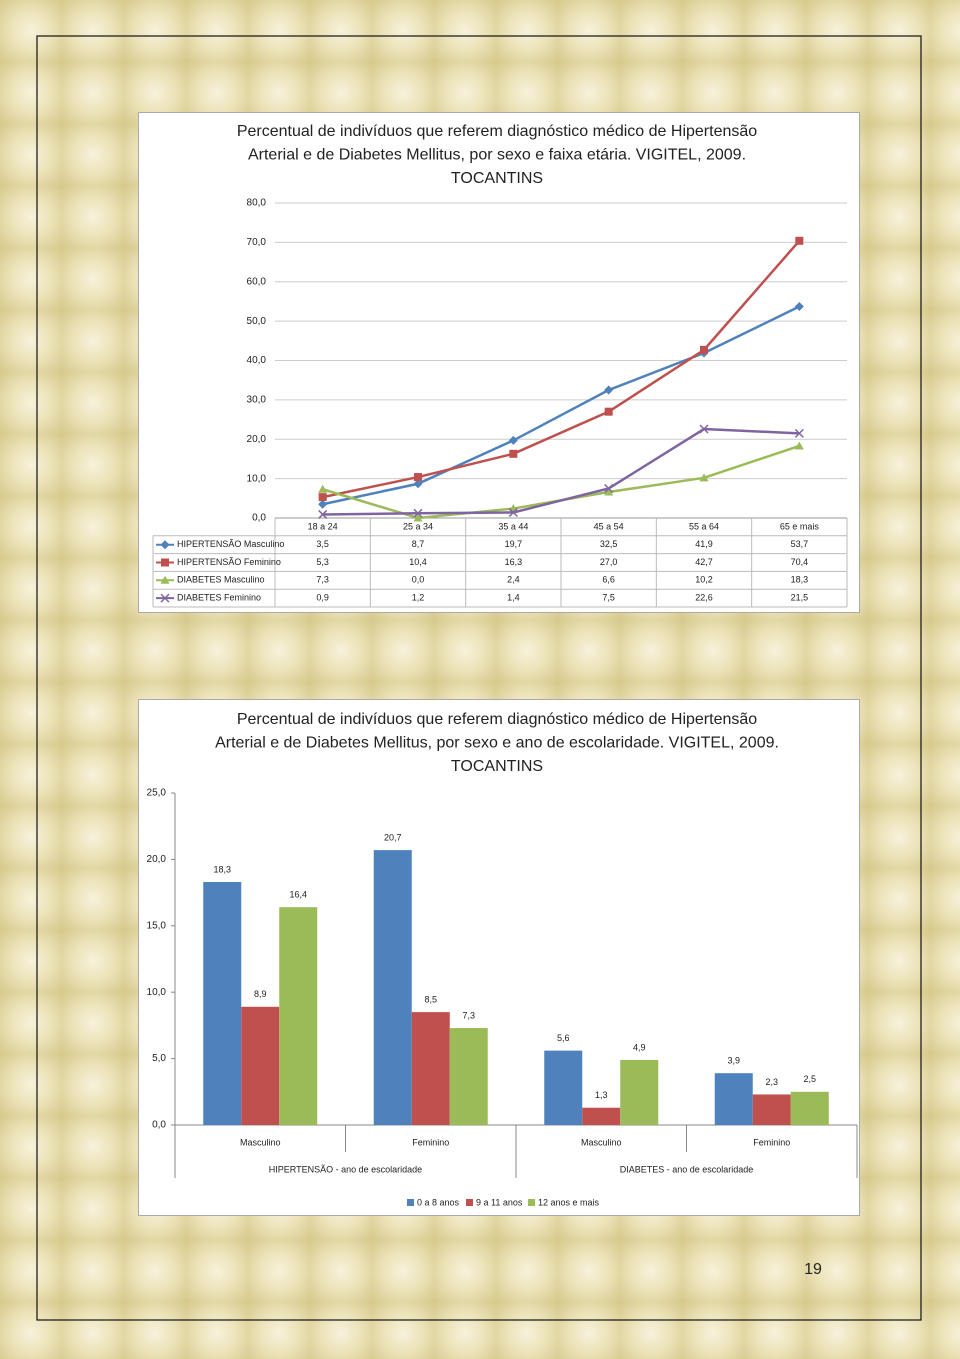  Describe the element at coordinates (430, 999) in the screenshot. I see `value-label: 8,5` at that location.